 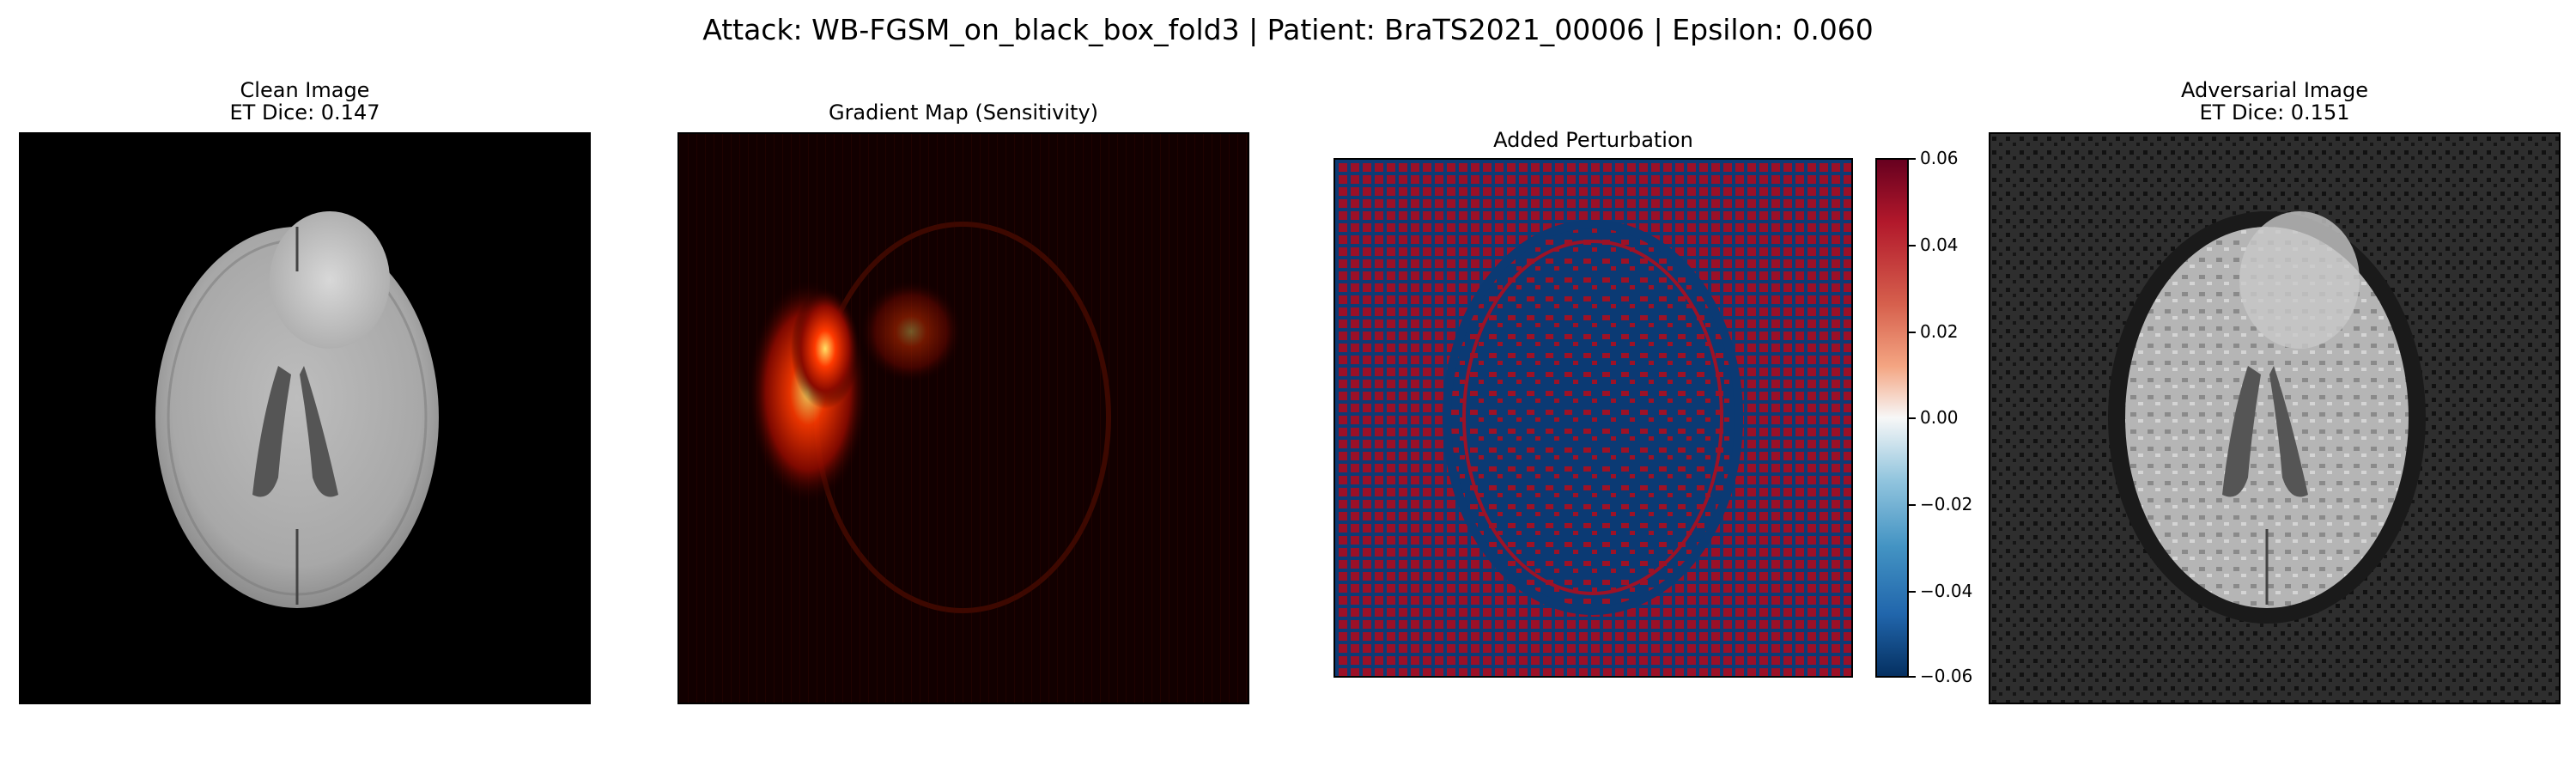 What do you see at coordinates (1946, 676) in the screenshot?
I see `colorbar-tick: −0.06` at bounding box center [1946, 676].